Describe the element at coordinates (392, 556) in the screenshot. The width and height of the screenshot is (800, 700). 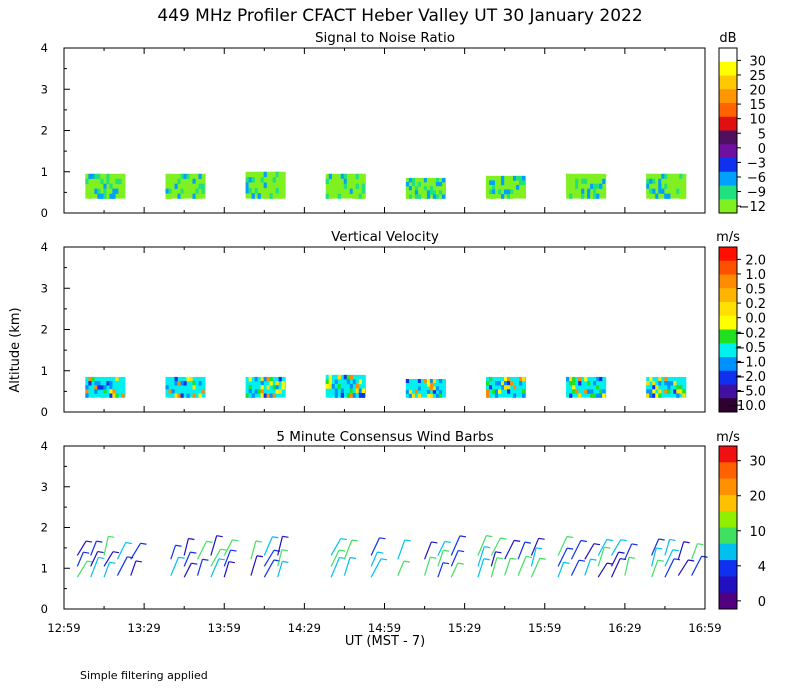
I see `wind-data-layer` at that location.